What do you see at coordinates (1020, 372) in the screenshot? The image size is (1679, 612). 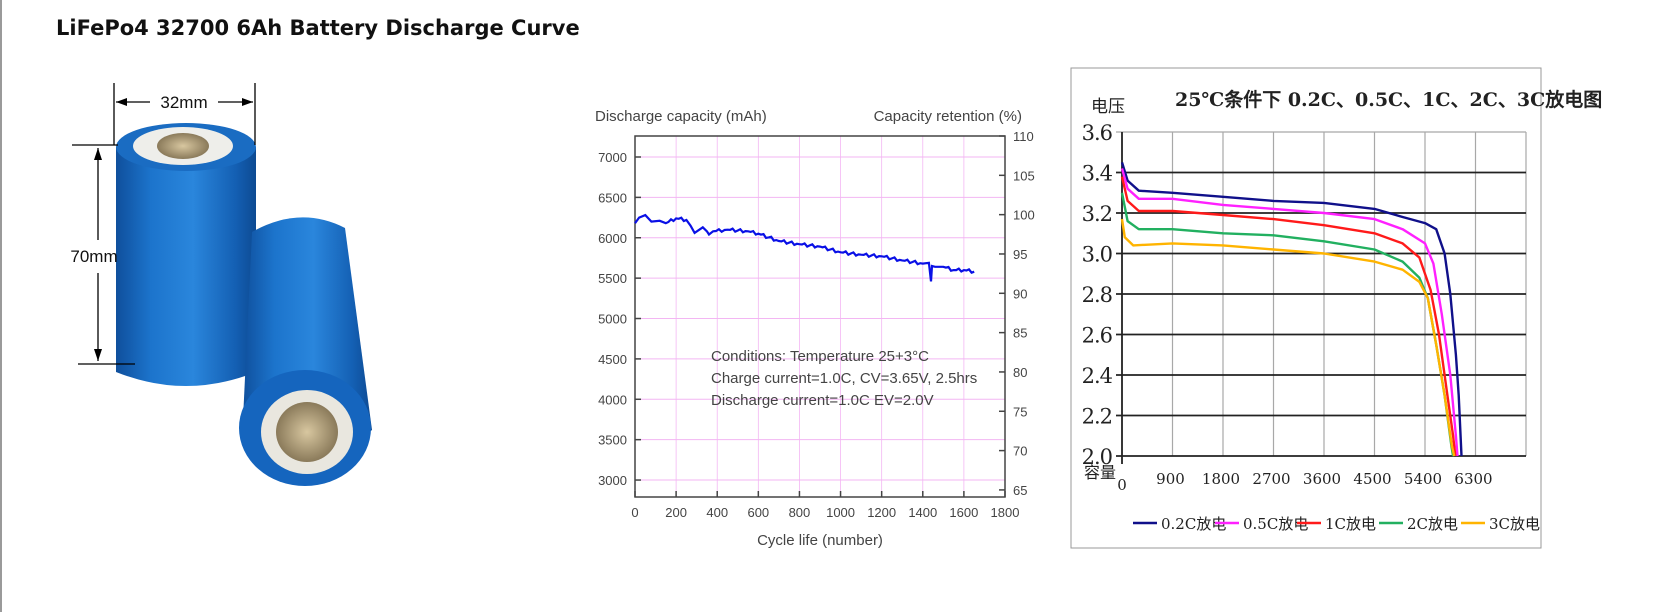 I see `cycle-chart-y-right-tick-label: 80` at bounding box center [1020, 372].